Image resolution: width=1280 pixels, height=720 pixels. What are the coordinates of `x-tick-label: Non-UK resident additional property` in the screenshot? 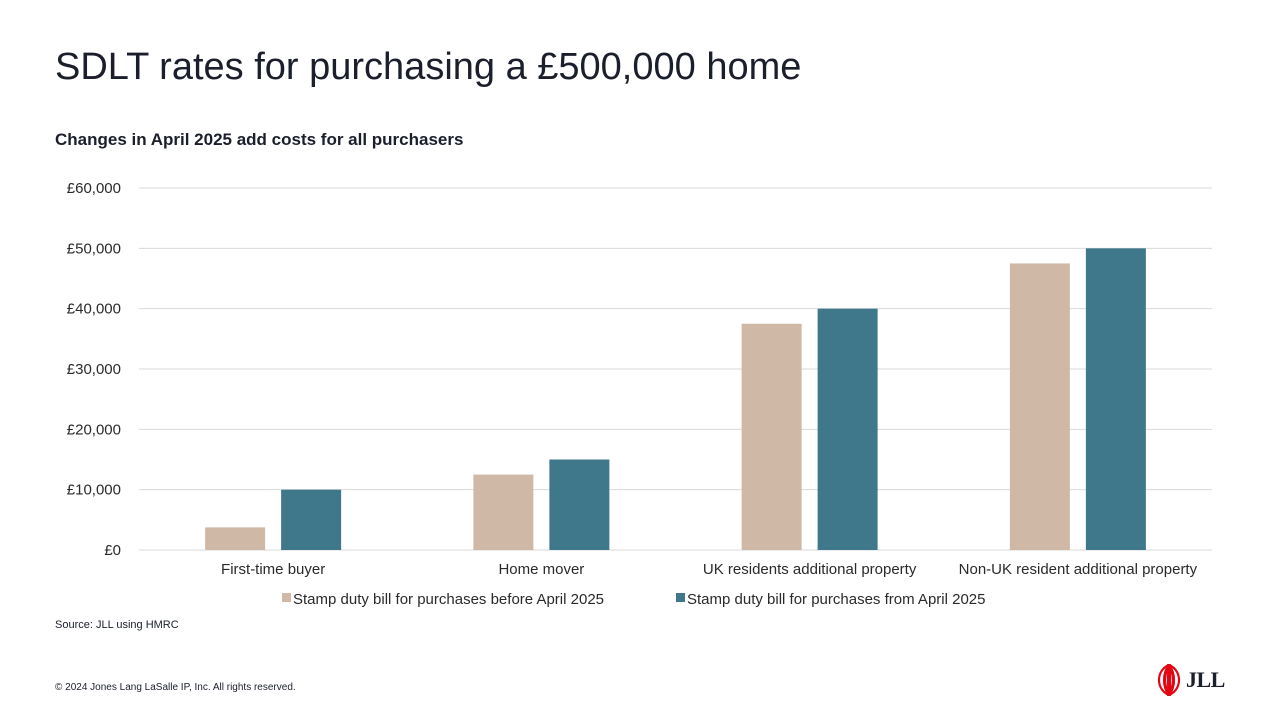 It's located at (1078, 569).